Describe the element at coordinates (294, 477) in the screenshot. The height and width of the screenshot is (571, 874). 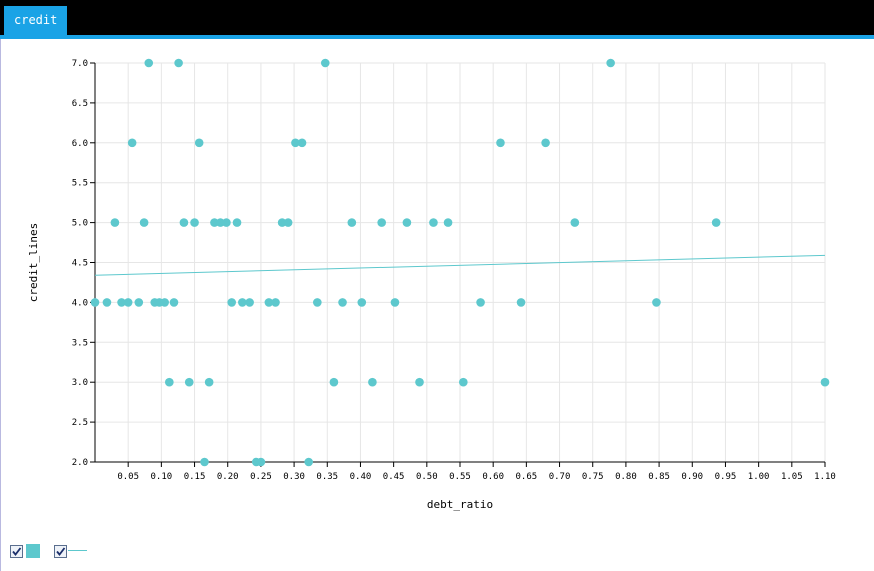
I see `x-tick-label: 0.30` at that location.